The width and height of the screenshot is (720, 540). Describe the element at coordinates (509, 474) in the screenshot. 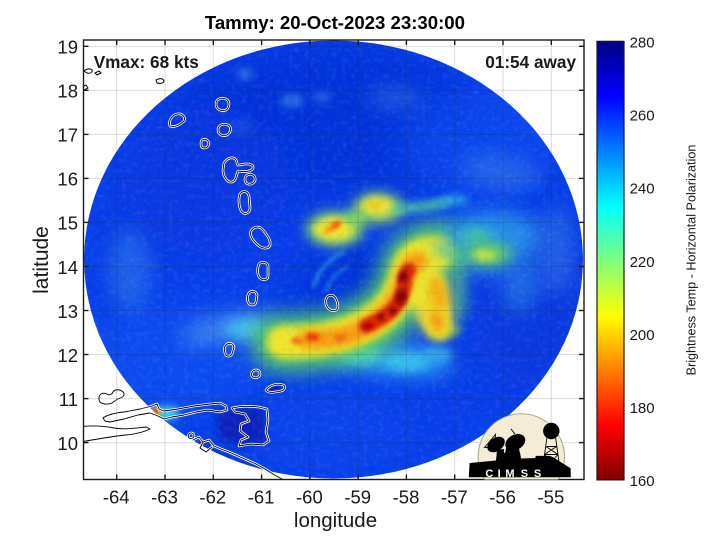

I see `svg-text: M` at that location.